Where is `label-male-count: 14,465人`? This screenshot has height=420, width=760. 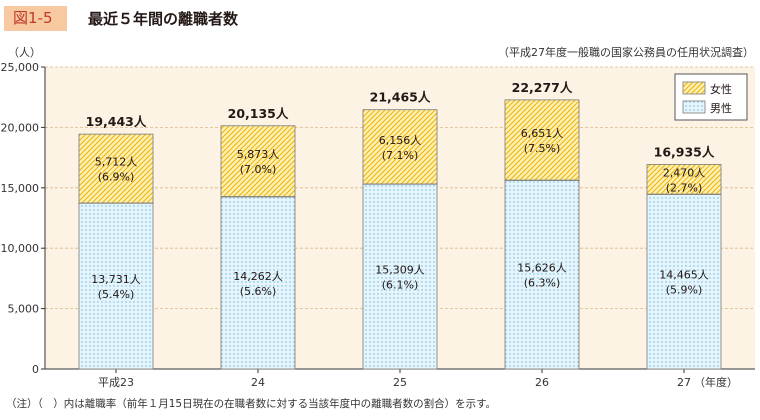 label-male-count: 14,465人 is located at coordinates (684, 275).